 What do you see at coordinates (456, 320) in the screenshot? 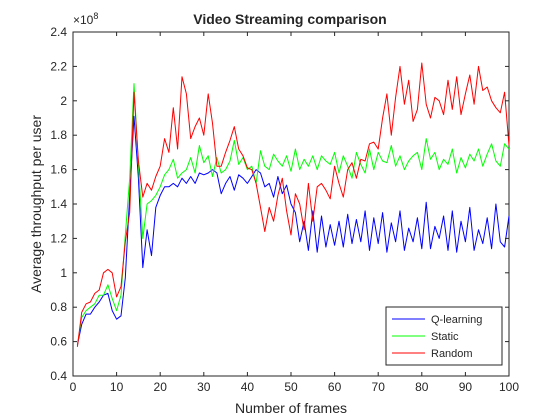
I see `legend-label-q-learning: Q-learning` at bounding box center [456, 320].